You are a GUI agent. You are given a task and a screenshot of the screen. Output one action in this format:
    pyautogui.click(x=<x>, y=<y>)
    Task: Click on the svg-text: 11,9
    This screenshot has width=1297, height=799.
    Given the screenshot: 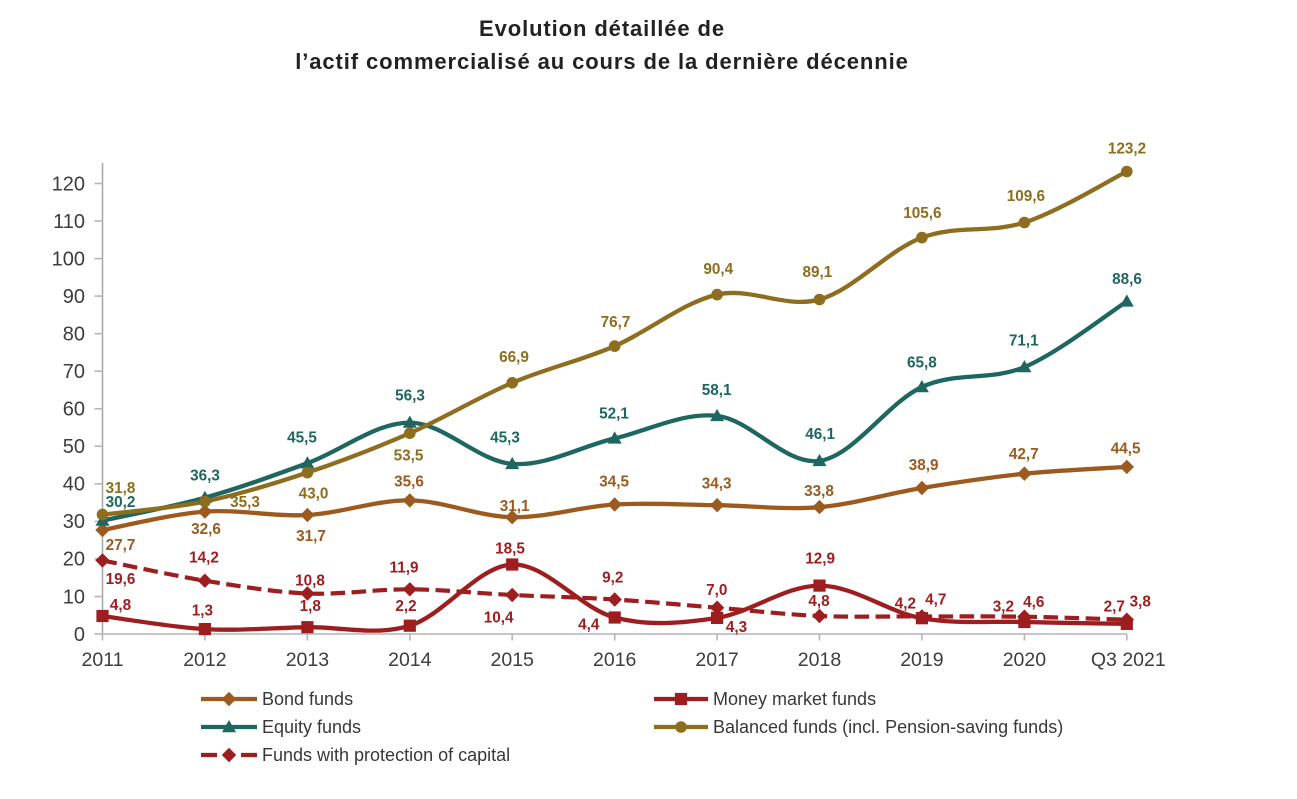 What is the action you would take?
    pyautogui.click(x=404, y=567)
    